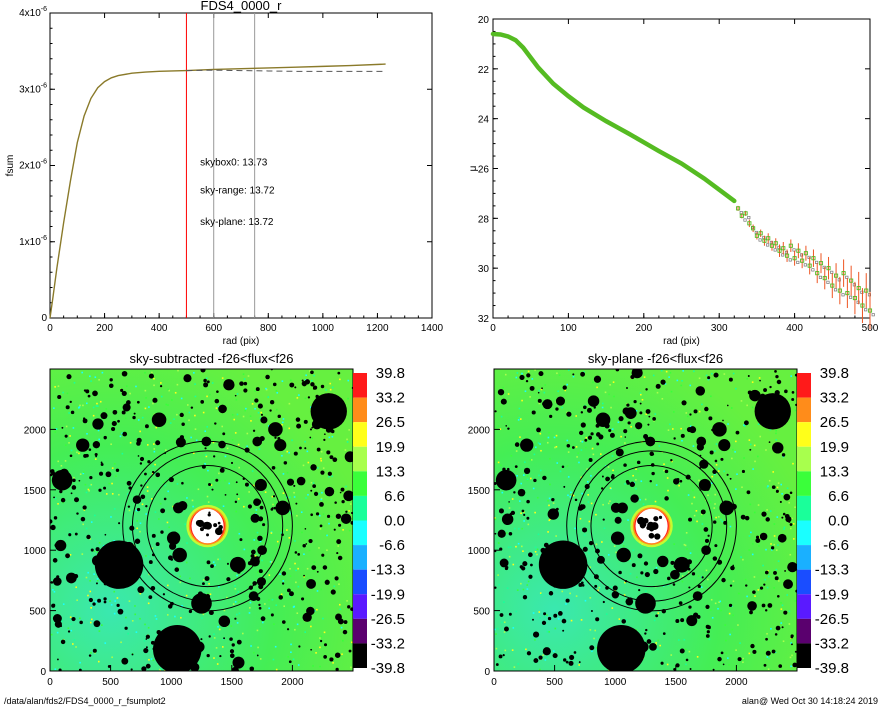  Describe the element at coordinates (110, 682) in the screenshot. I see `x-tick-label: 500` at that location.